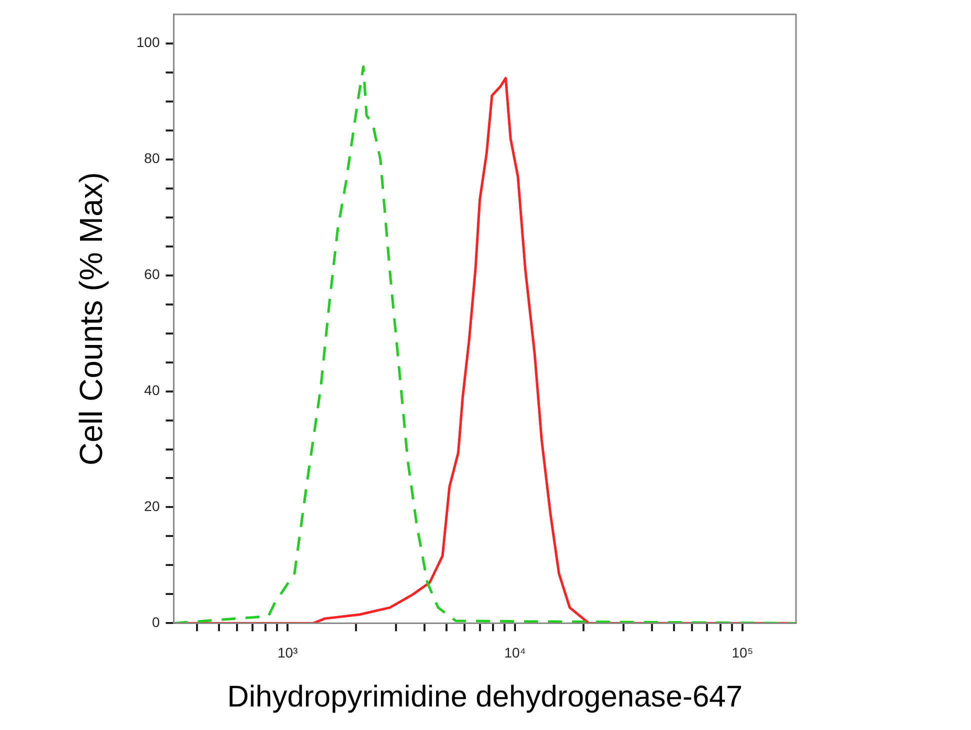 The image size is (971, 730). What do you see at coordinates (485, 697) in the screenshot?
I see `x-axis-title: Dihydropyrimidine dehydrogenase-647` at bounding box center [485, 697].